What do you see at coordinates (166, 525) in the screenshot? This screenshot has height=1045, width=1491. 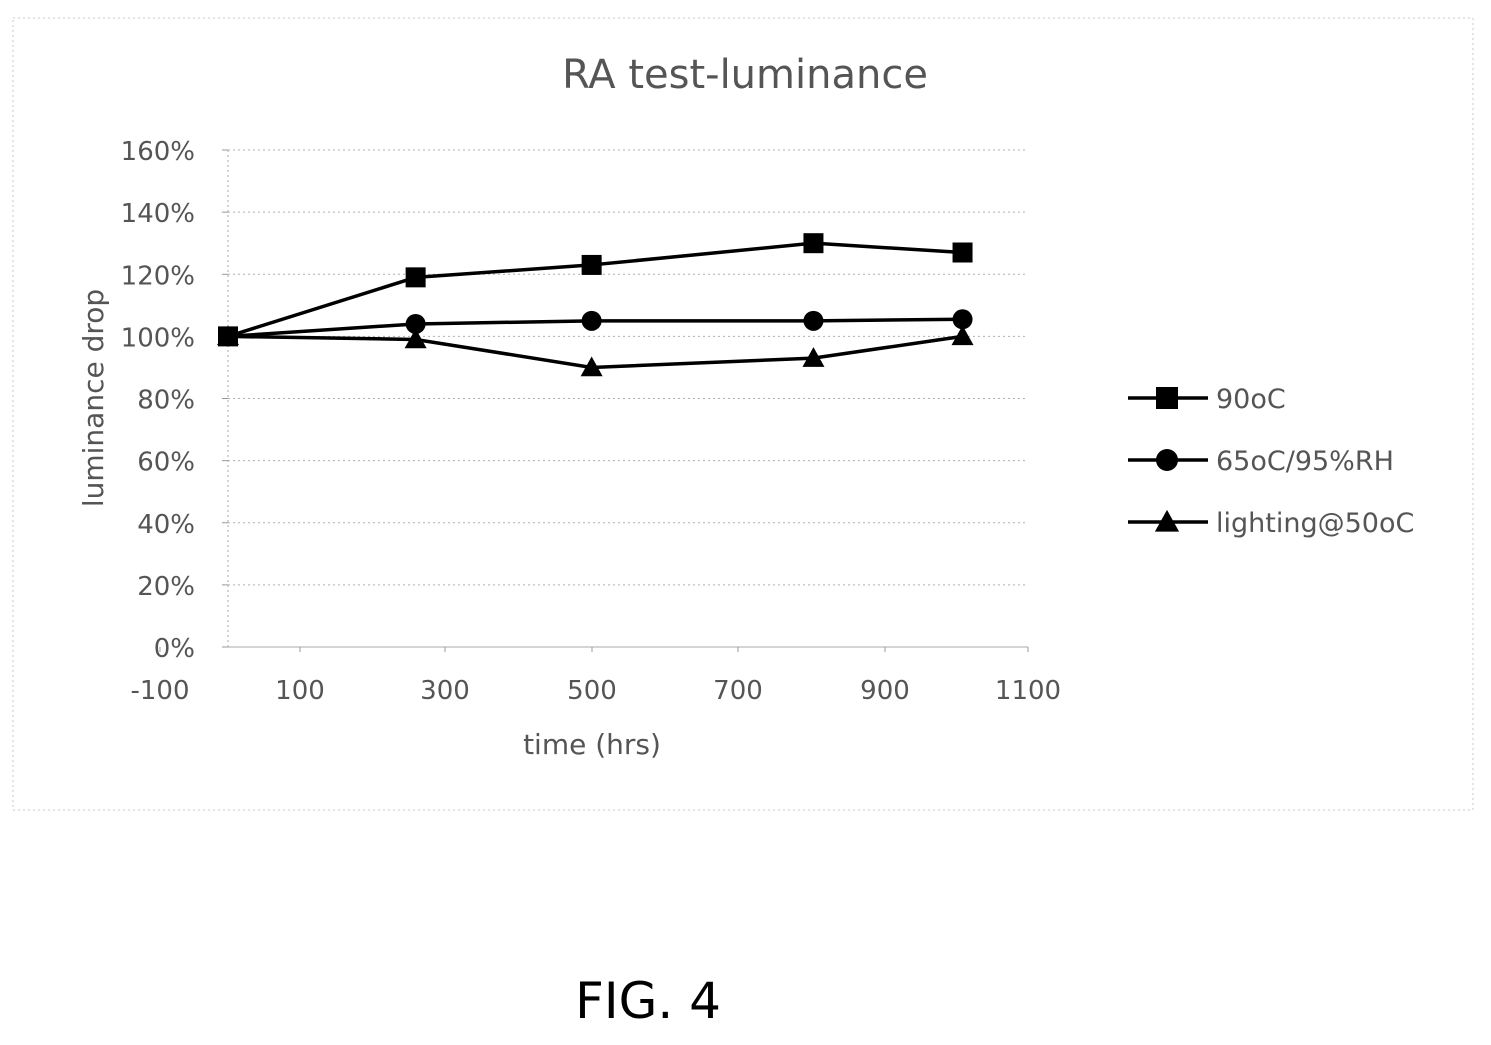 I see `y-tick-label: 40%` at bounding box center [166, 525].